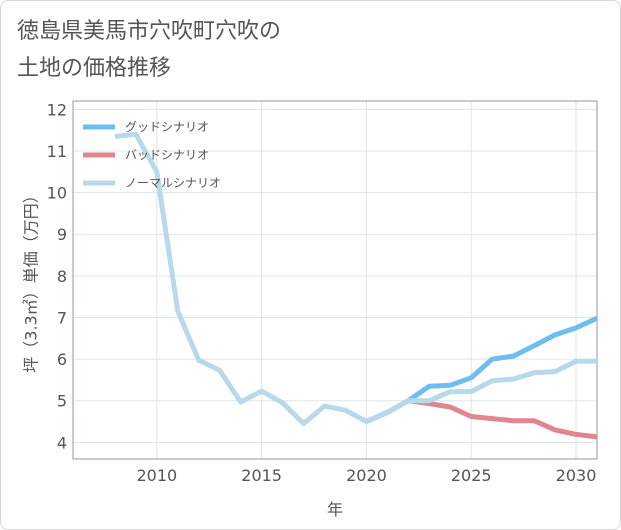  Describe the element at coordinates (335, 509) in the screenshot. I see `x-axis-label: 年` at that location.